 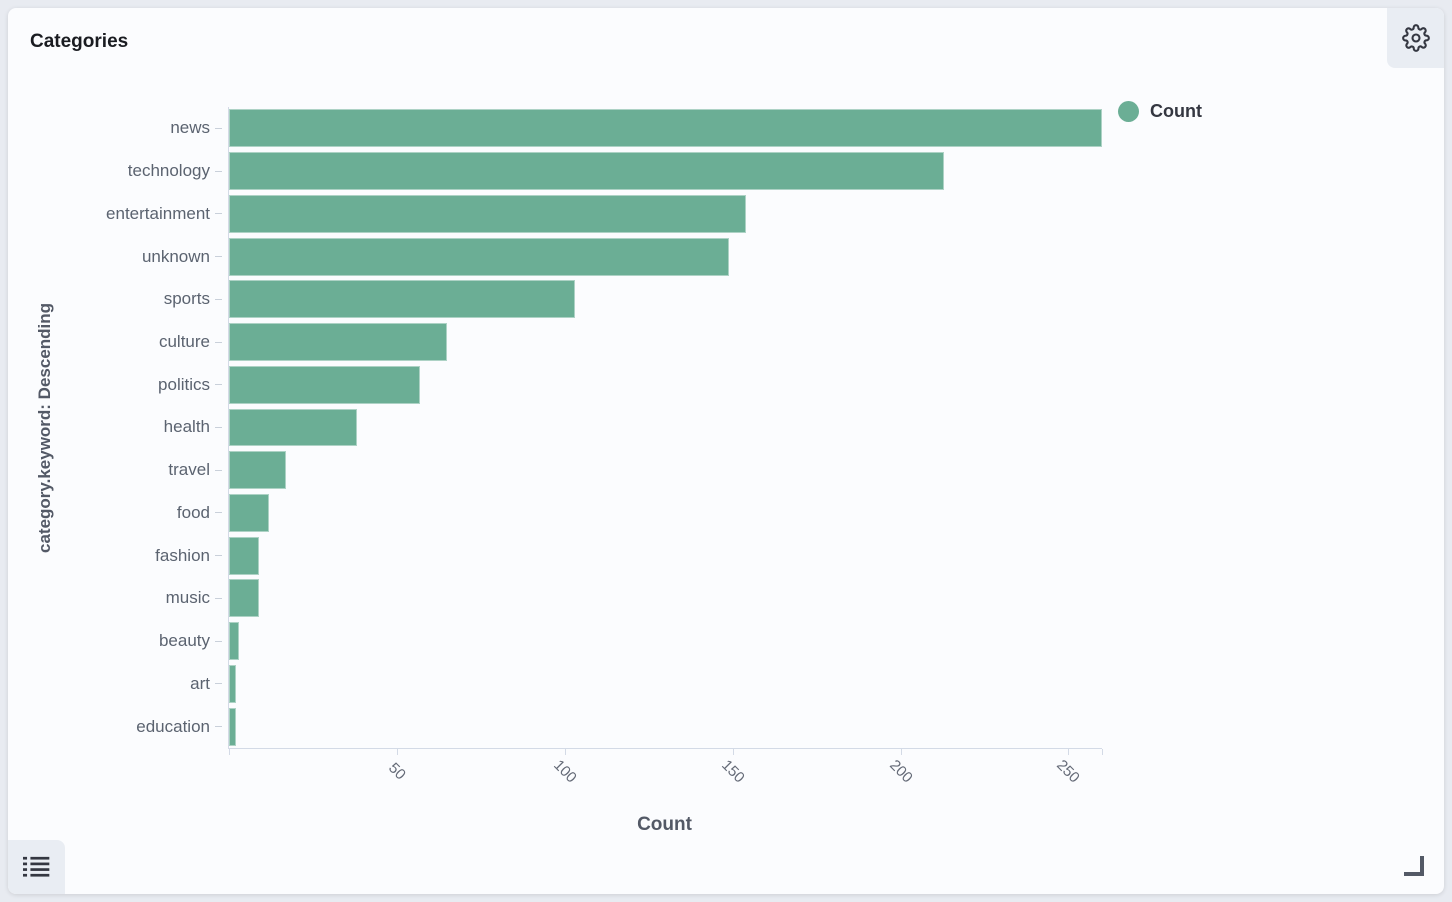 I want to click on y-axis-label: culture, so click(x=184, y=342).